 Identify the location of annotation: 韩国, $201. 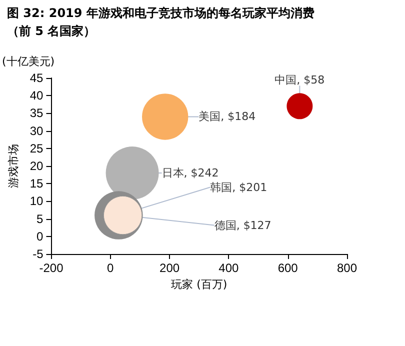
(239, 187).